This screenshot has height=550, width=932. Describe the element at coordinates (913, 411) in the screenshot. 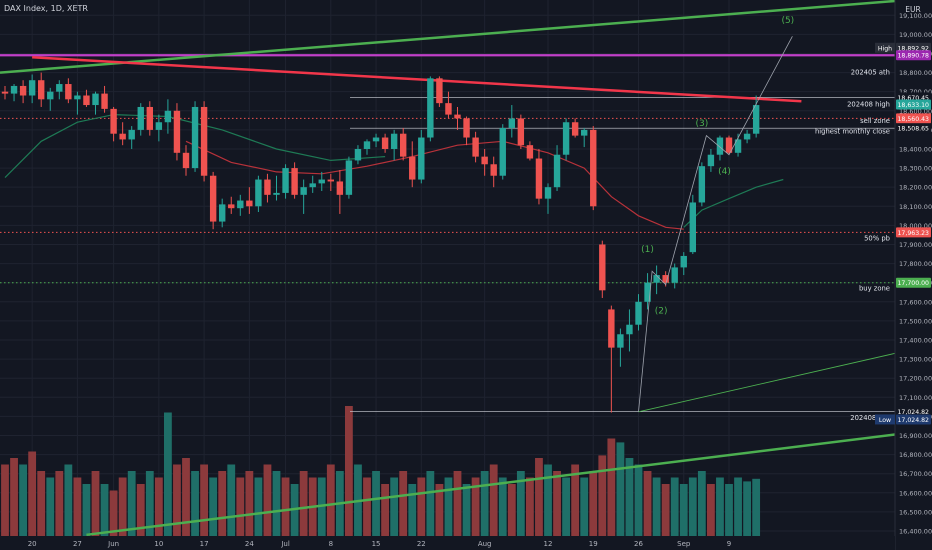

I see `price-badge-202408-low-a` at that location.